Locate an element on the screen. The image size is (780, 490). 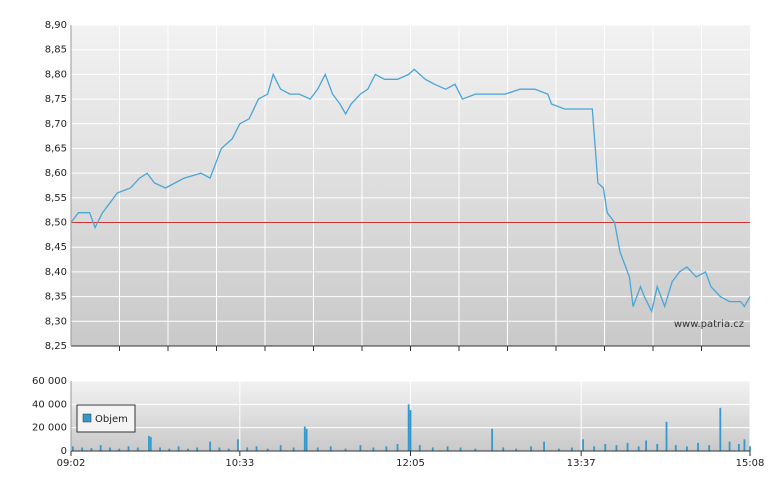
y-tick-label: 8,70 is located at coordinates (56, 124).